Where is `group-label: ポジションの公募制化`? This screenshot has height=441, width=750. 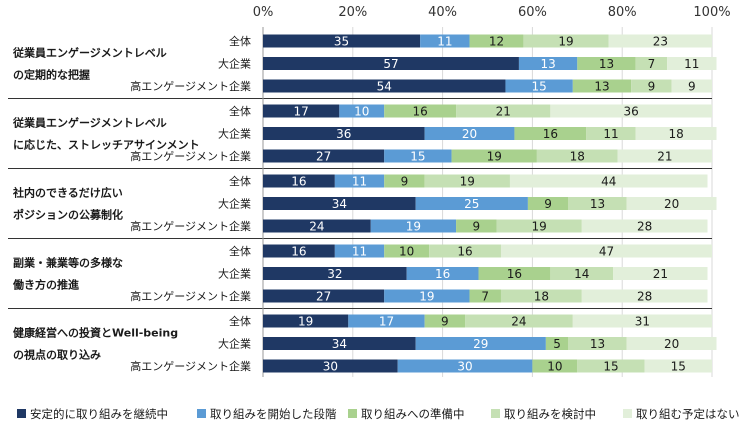 group-label: ポジションの公募制化 is located at coordinates (68, 215).